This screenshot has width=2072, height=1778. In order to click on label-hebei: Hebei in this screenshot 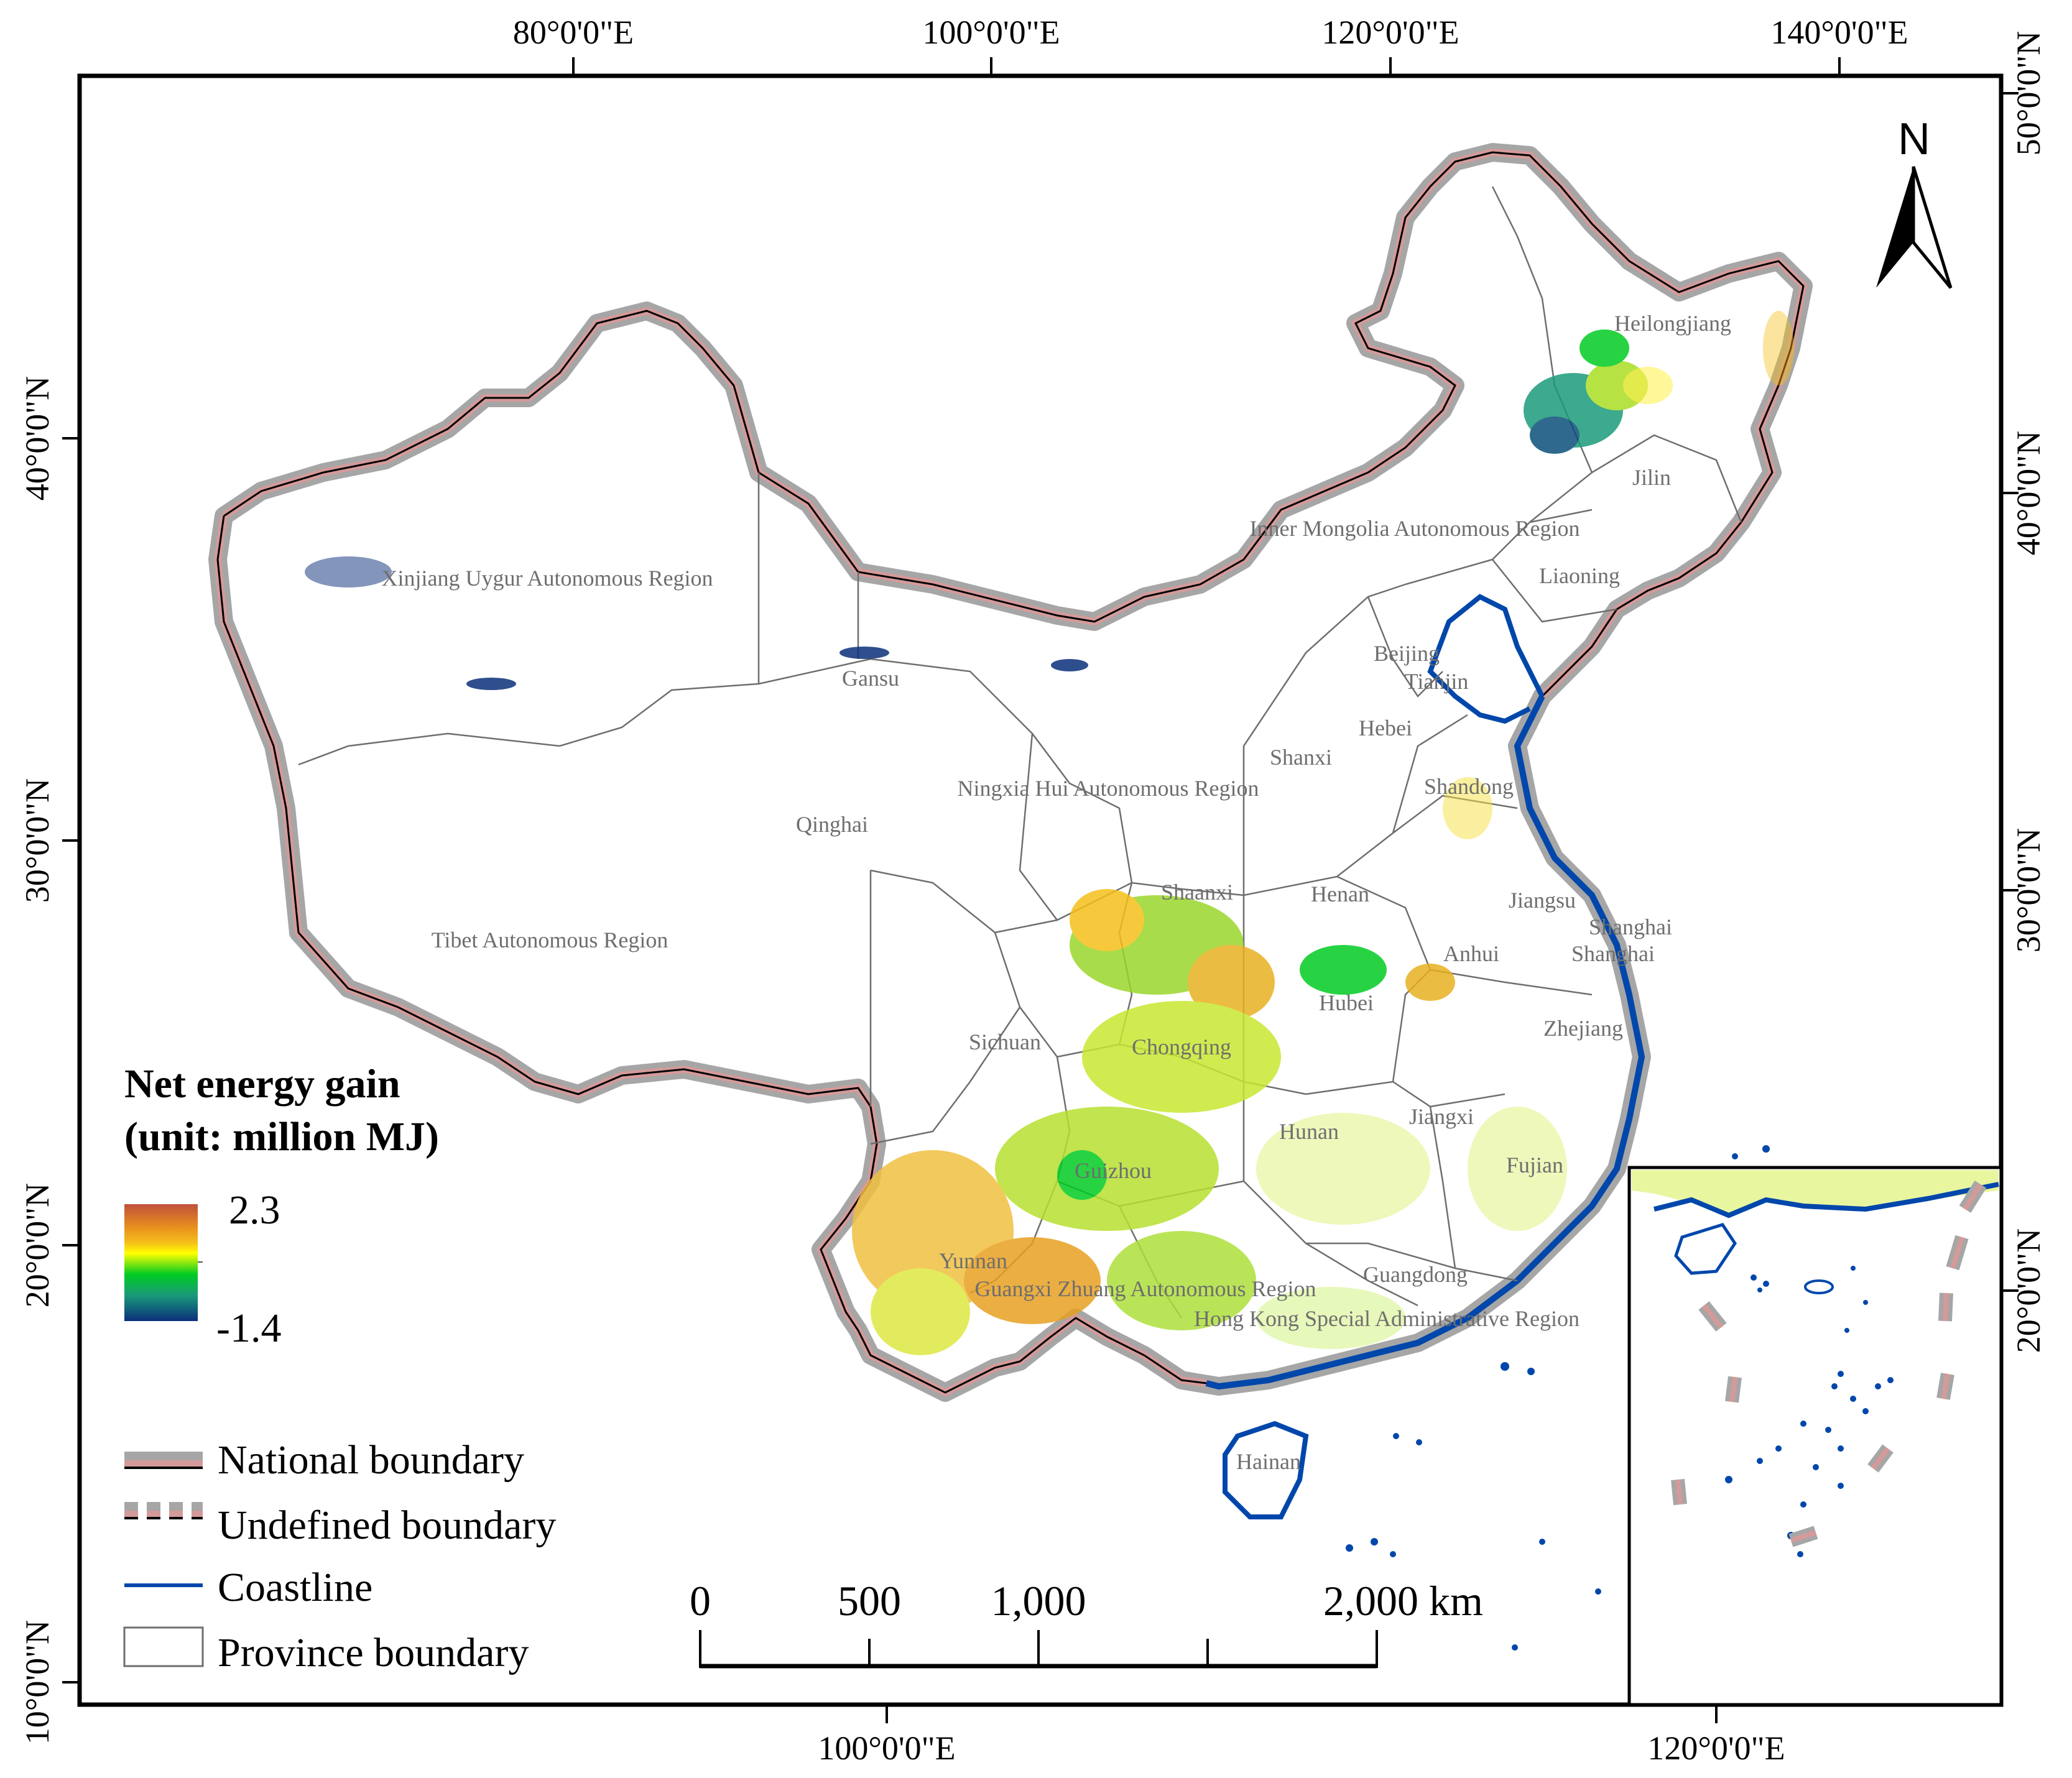, I will do `click(1385, 728)`.